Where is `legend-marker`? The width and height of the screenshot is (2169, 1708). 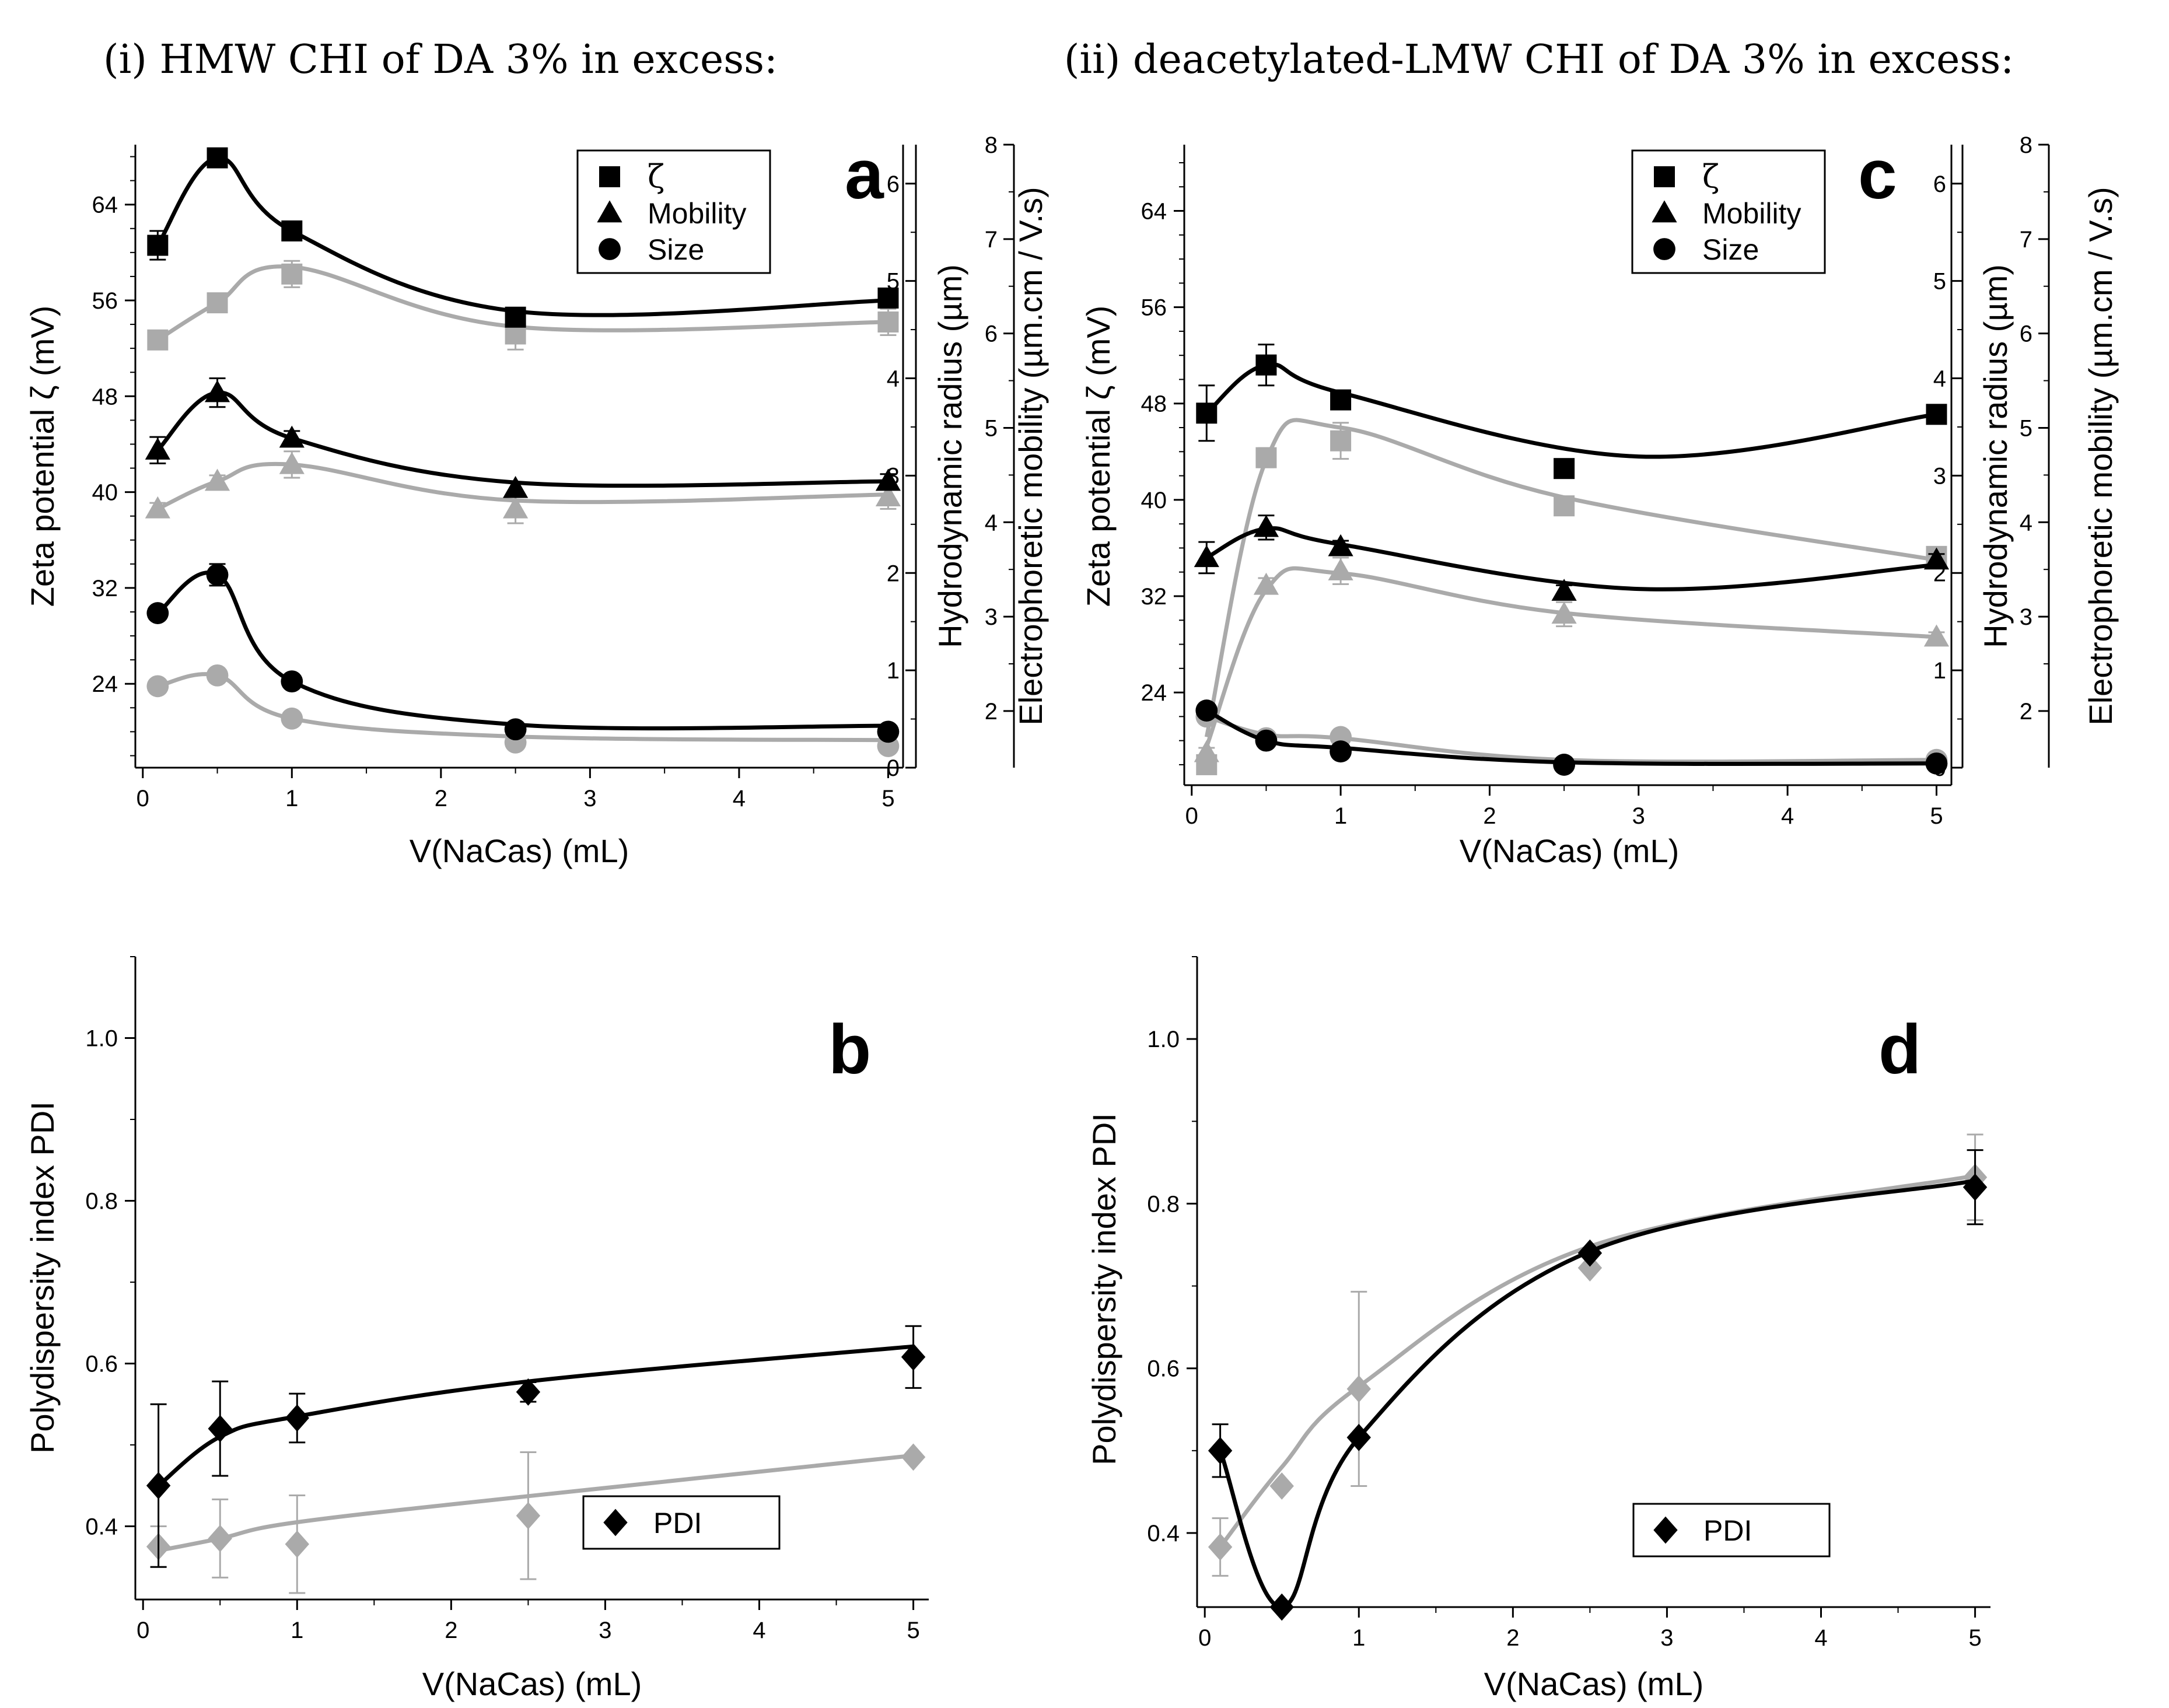
legend-marker is located at coordinates (1664, 176).